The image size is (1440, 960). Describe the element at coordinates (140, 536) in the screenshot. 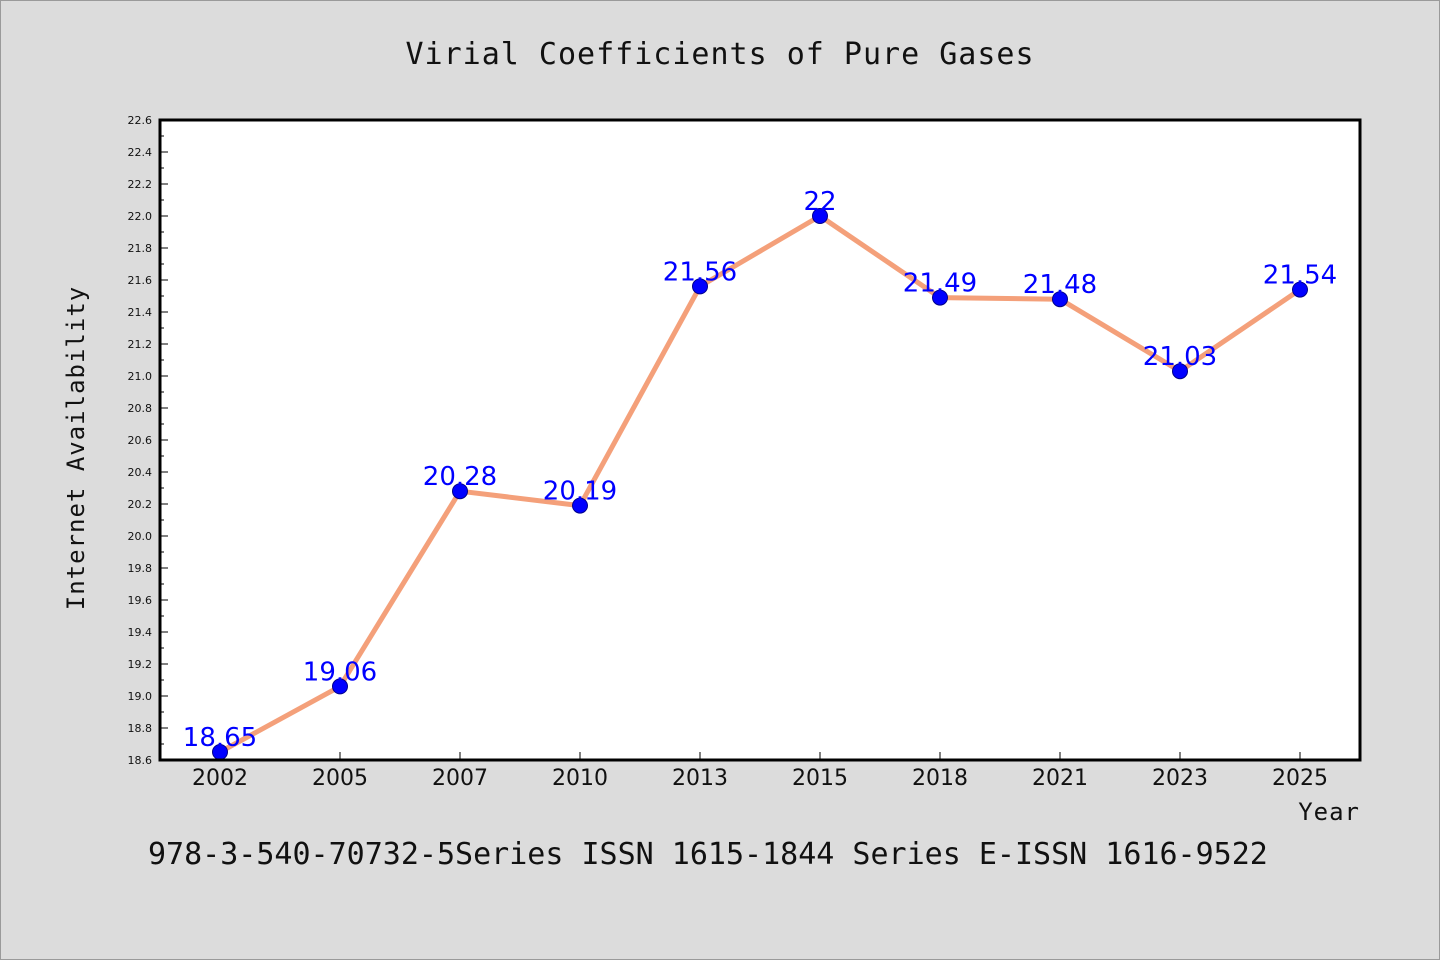

I see `y-tick-label: 20.0` at that location.